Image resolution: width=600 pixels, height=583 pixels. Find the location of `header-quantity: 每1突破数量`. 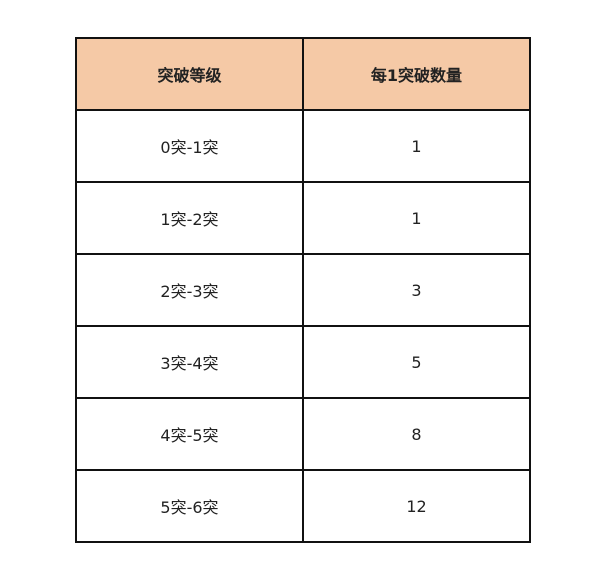

header-quantity: 每1突破数量 is located at coordinates (416, 74).